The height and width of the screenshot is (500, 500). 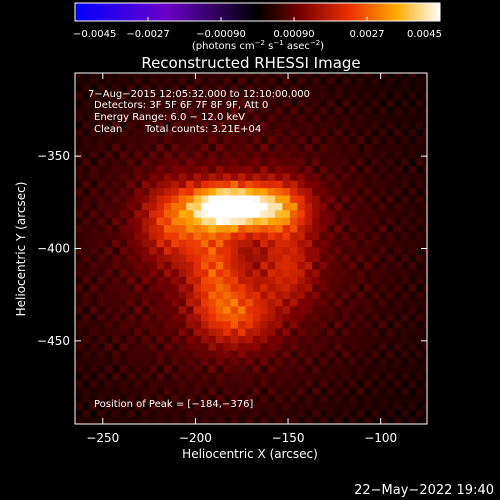 What do you see at coordinates (250, 63) in the screenshot?
I see `chart-title: Reconstructed RHESSI Image` at bounding box center [250, 63].